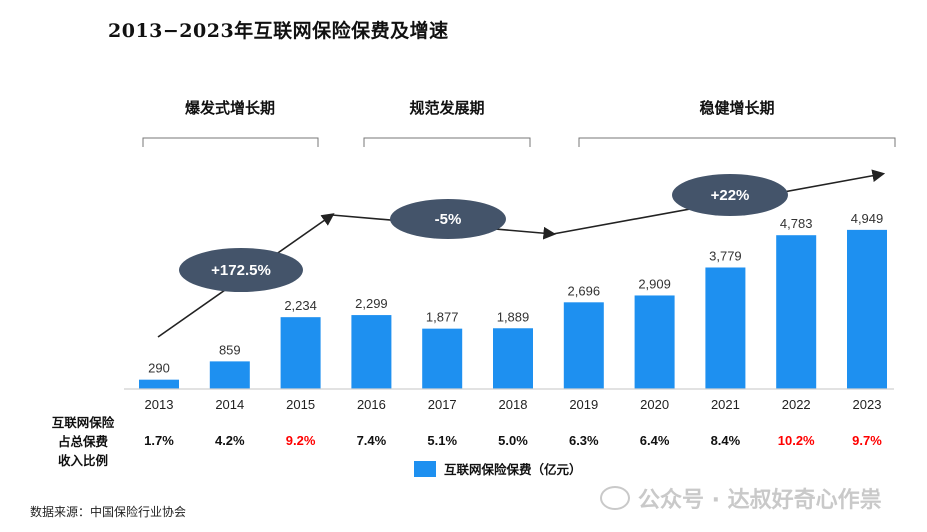 This screenshot has height=532, width=927. I want to click on x-tick-label: 2014, so click(229, 404).